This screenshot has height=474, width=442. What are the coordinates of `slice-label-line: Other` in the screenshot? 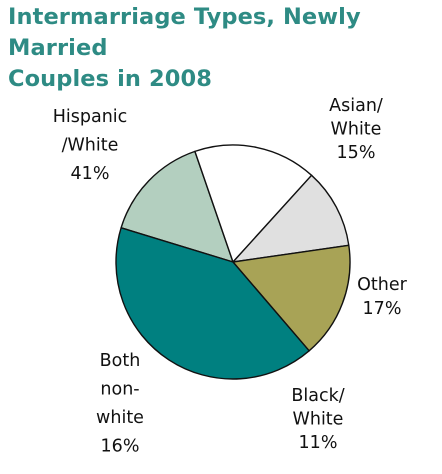 It's located at (382, 285).